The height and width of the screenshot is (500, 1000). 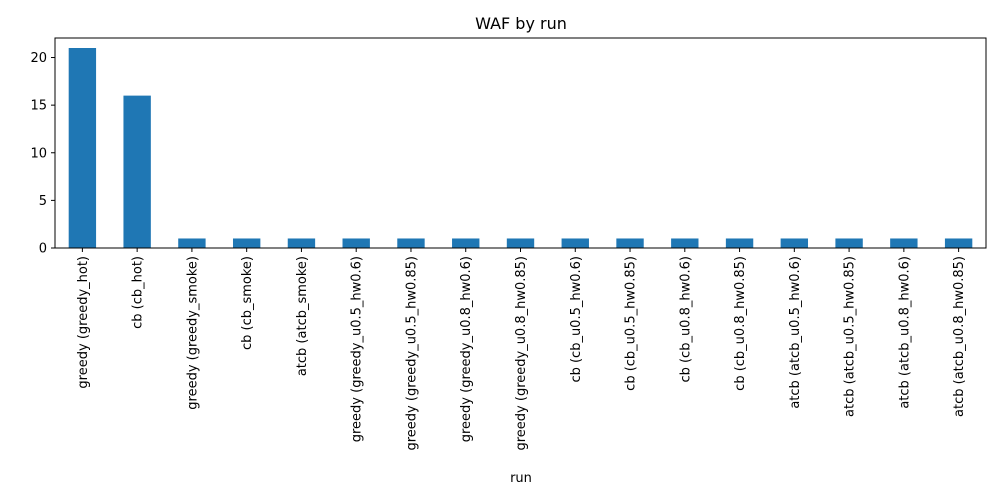 I want to click on y-tick-label: 5, so click(x=43, y=201).